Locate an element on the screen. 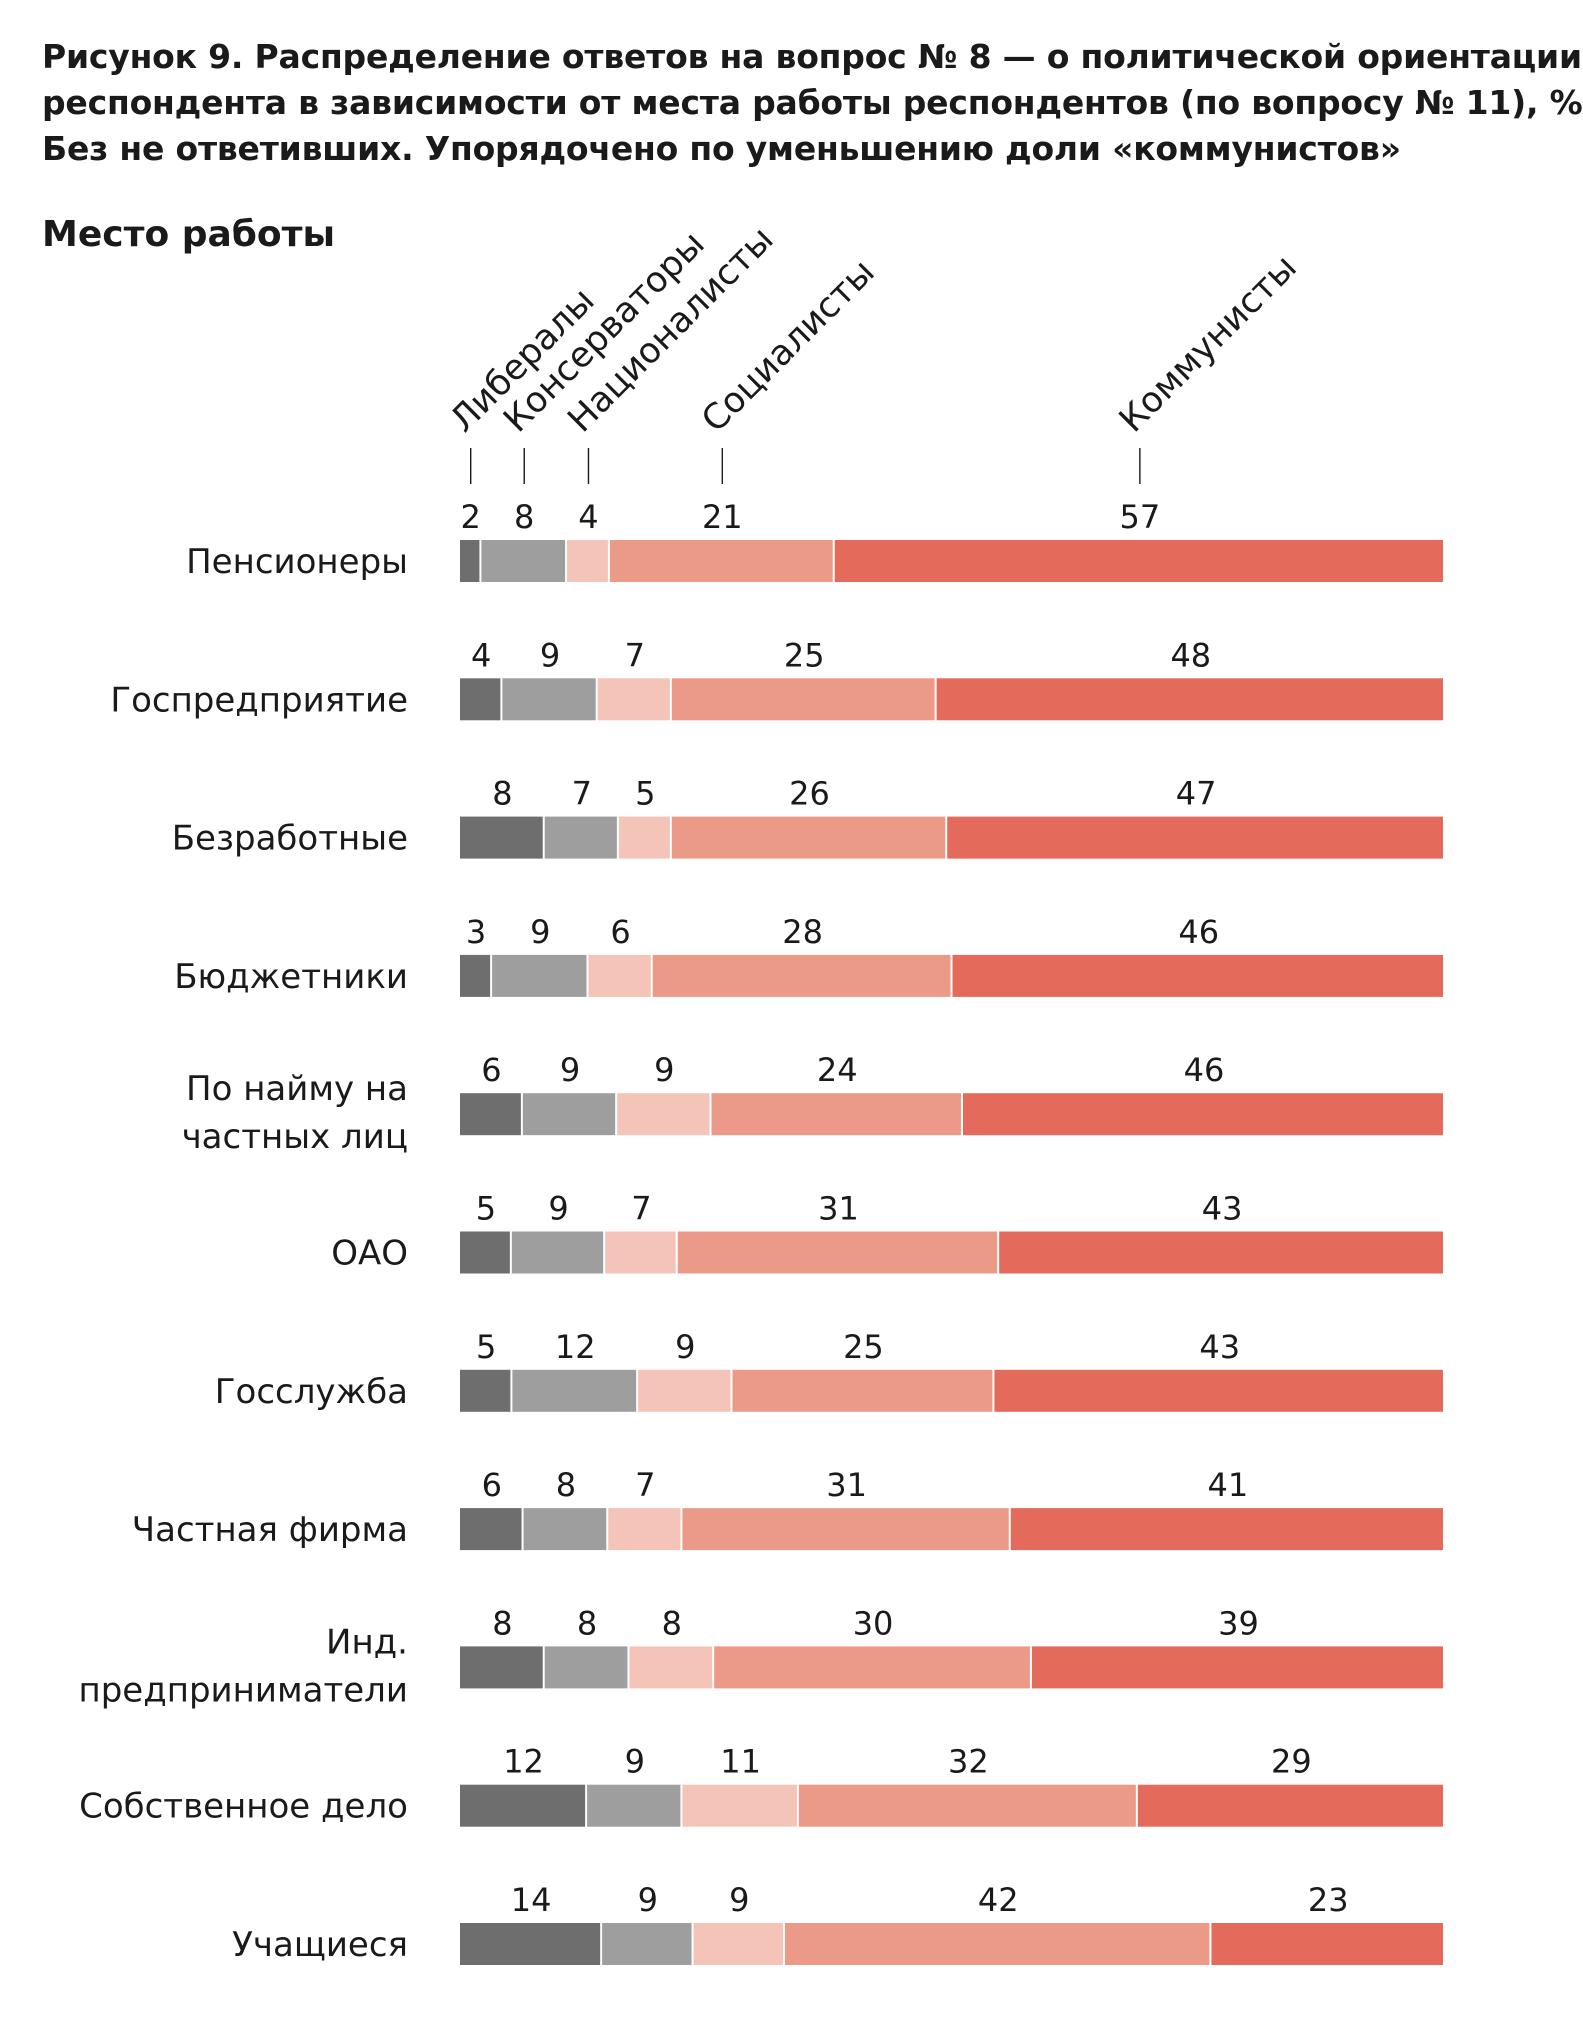  bar-row: 3 9 6 28 46 Бюджетники is located at coordinates (808, 955).